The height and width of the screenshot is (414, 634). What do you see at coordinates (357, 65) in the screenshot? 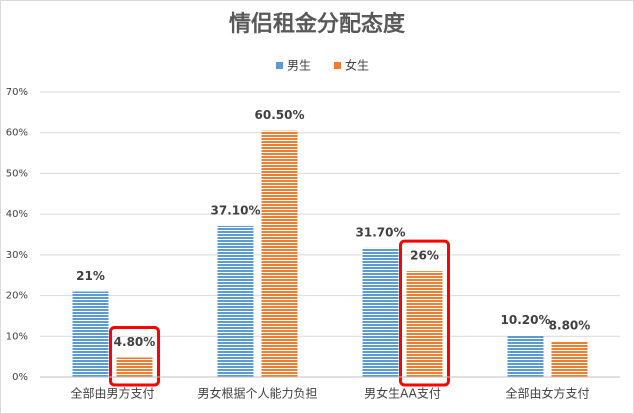
I see `legend-label: 女生` at bounding box center [357, 65].